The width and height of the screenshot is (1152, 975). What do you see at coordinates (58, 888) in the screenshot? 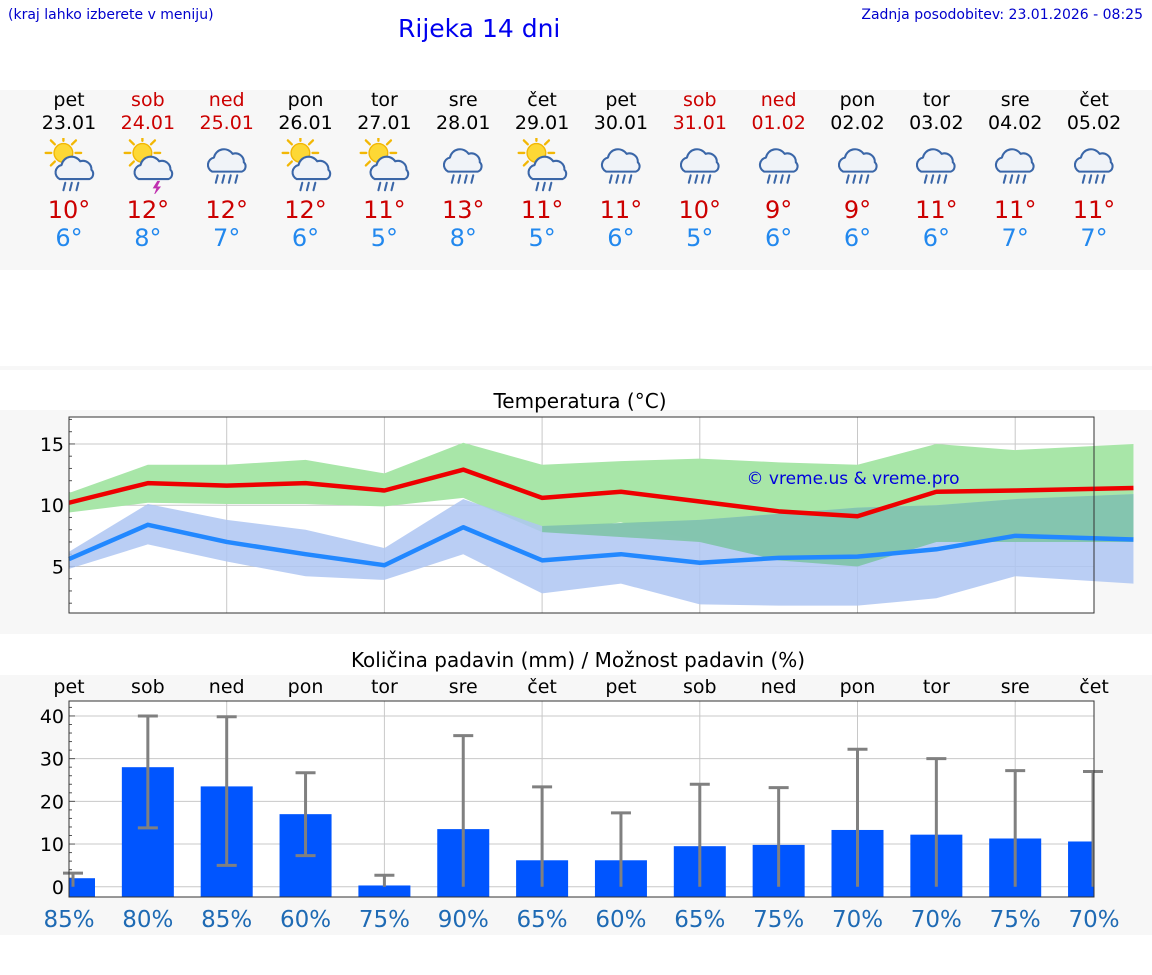
I see `y-tick-label: 0` at bounding box center [58, 888].